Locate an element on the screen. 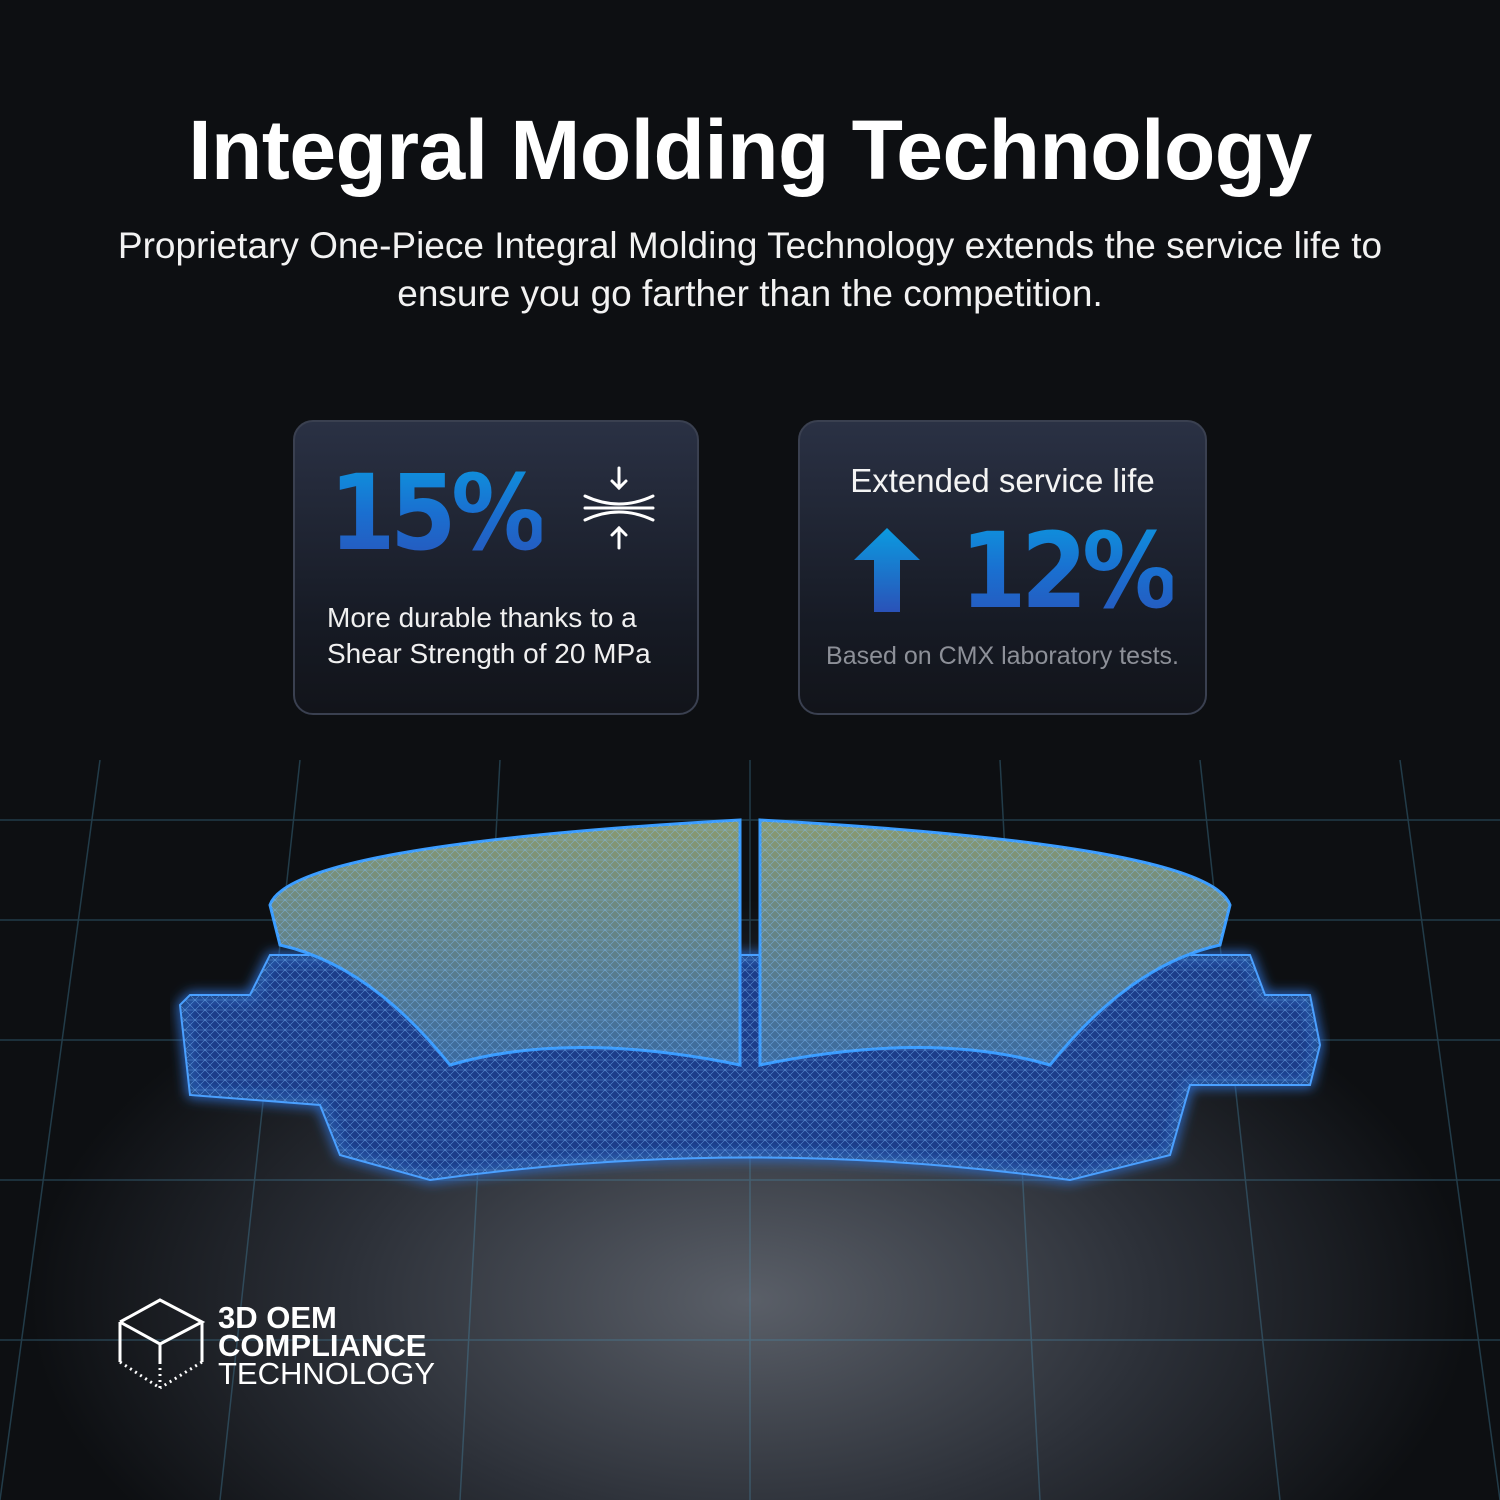 The image size is (1500, 1500). cube-icon is located at coordinates (162, 1344).